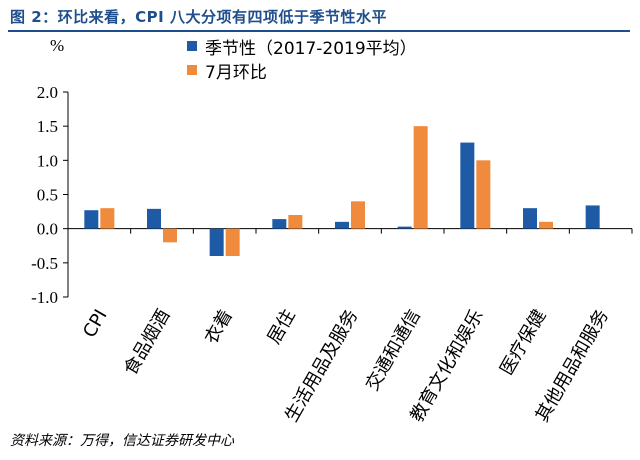 This screenshot has width=640, height=460. What do you see at coordinates (122, 441) in the screenshot?
I see `source-note: 资料来源：万得，信达证券研发中心` at bounding box center [122, 441].